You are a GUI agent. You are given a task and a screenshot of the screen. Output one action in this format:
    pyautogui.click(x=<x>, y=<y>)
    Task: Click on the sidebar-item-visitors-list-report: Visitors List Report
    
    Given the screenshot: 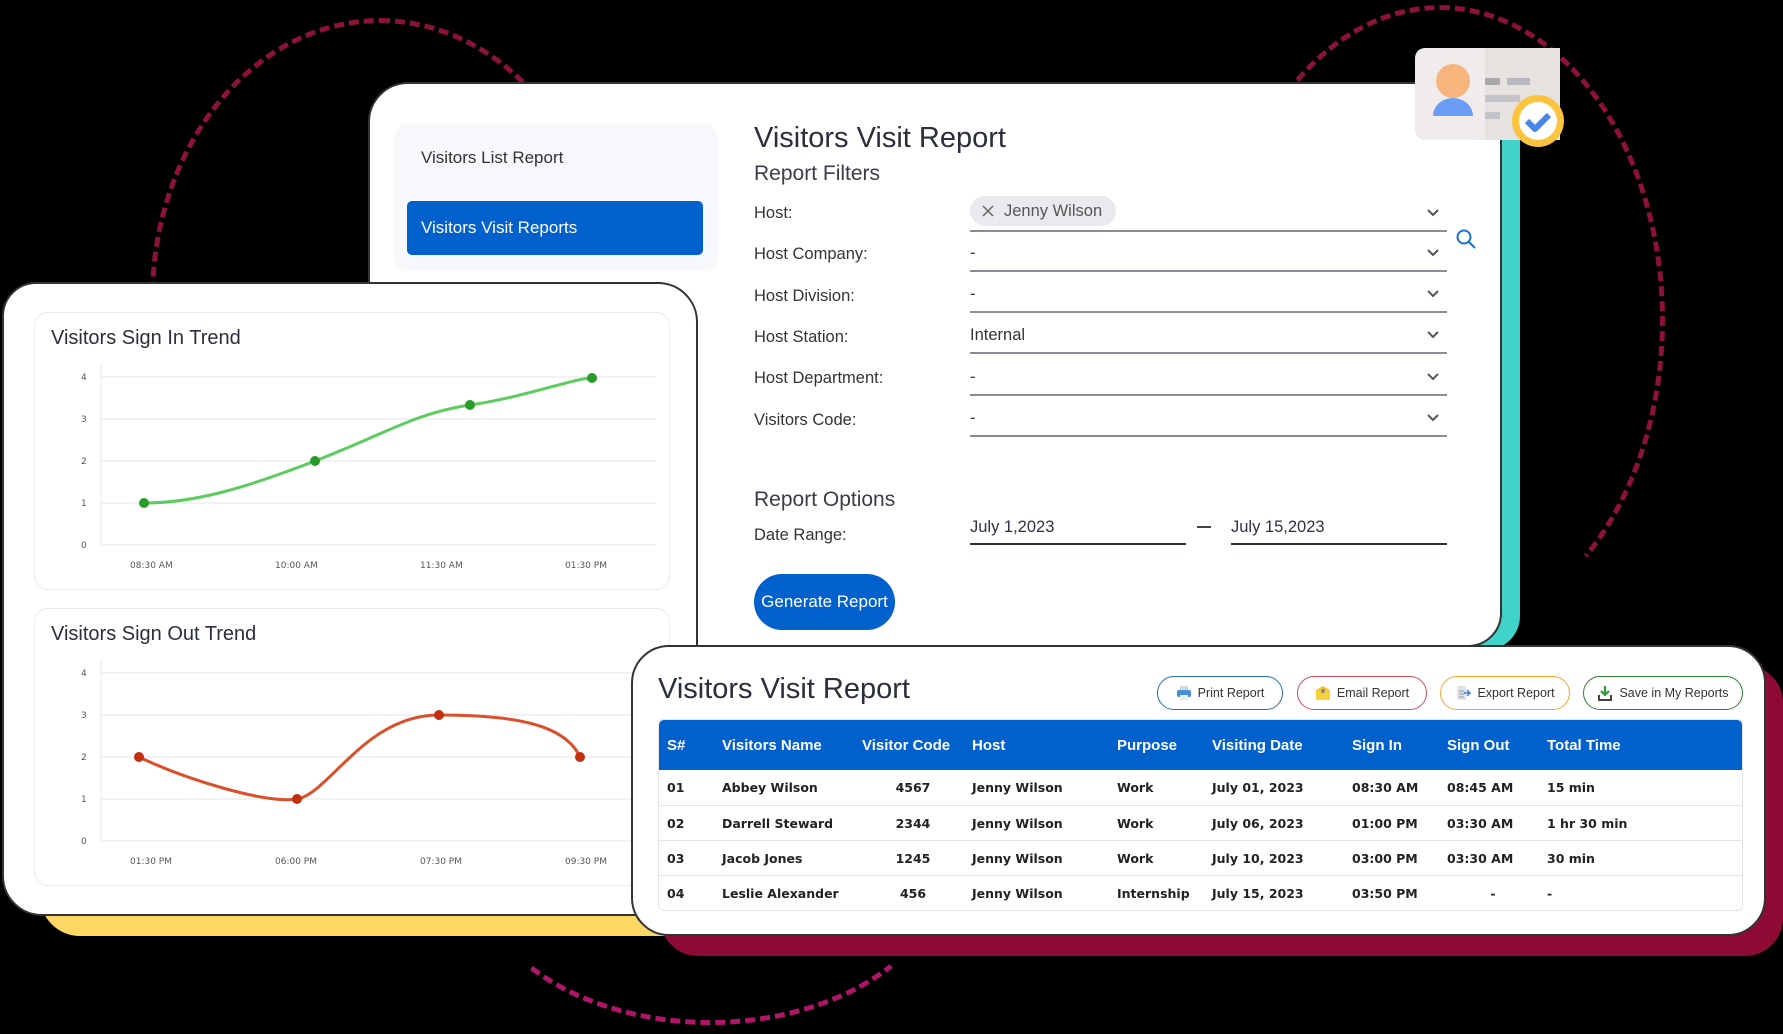 What is the action you would take?
    pyautogui.click(x=492, y=157)
    